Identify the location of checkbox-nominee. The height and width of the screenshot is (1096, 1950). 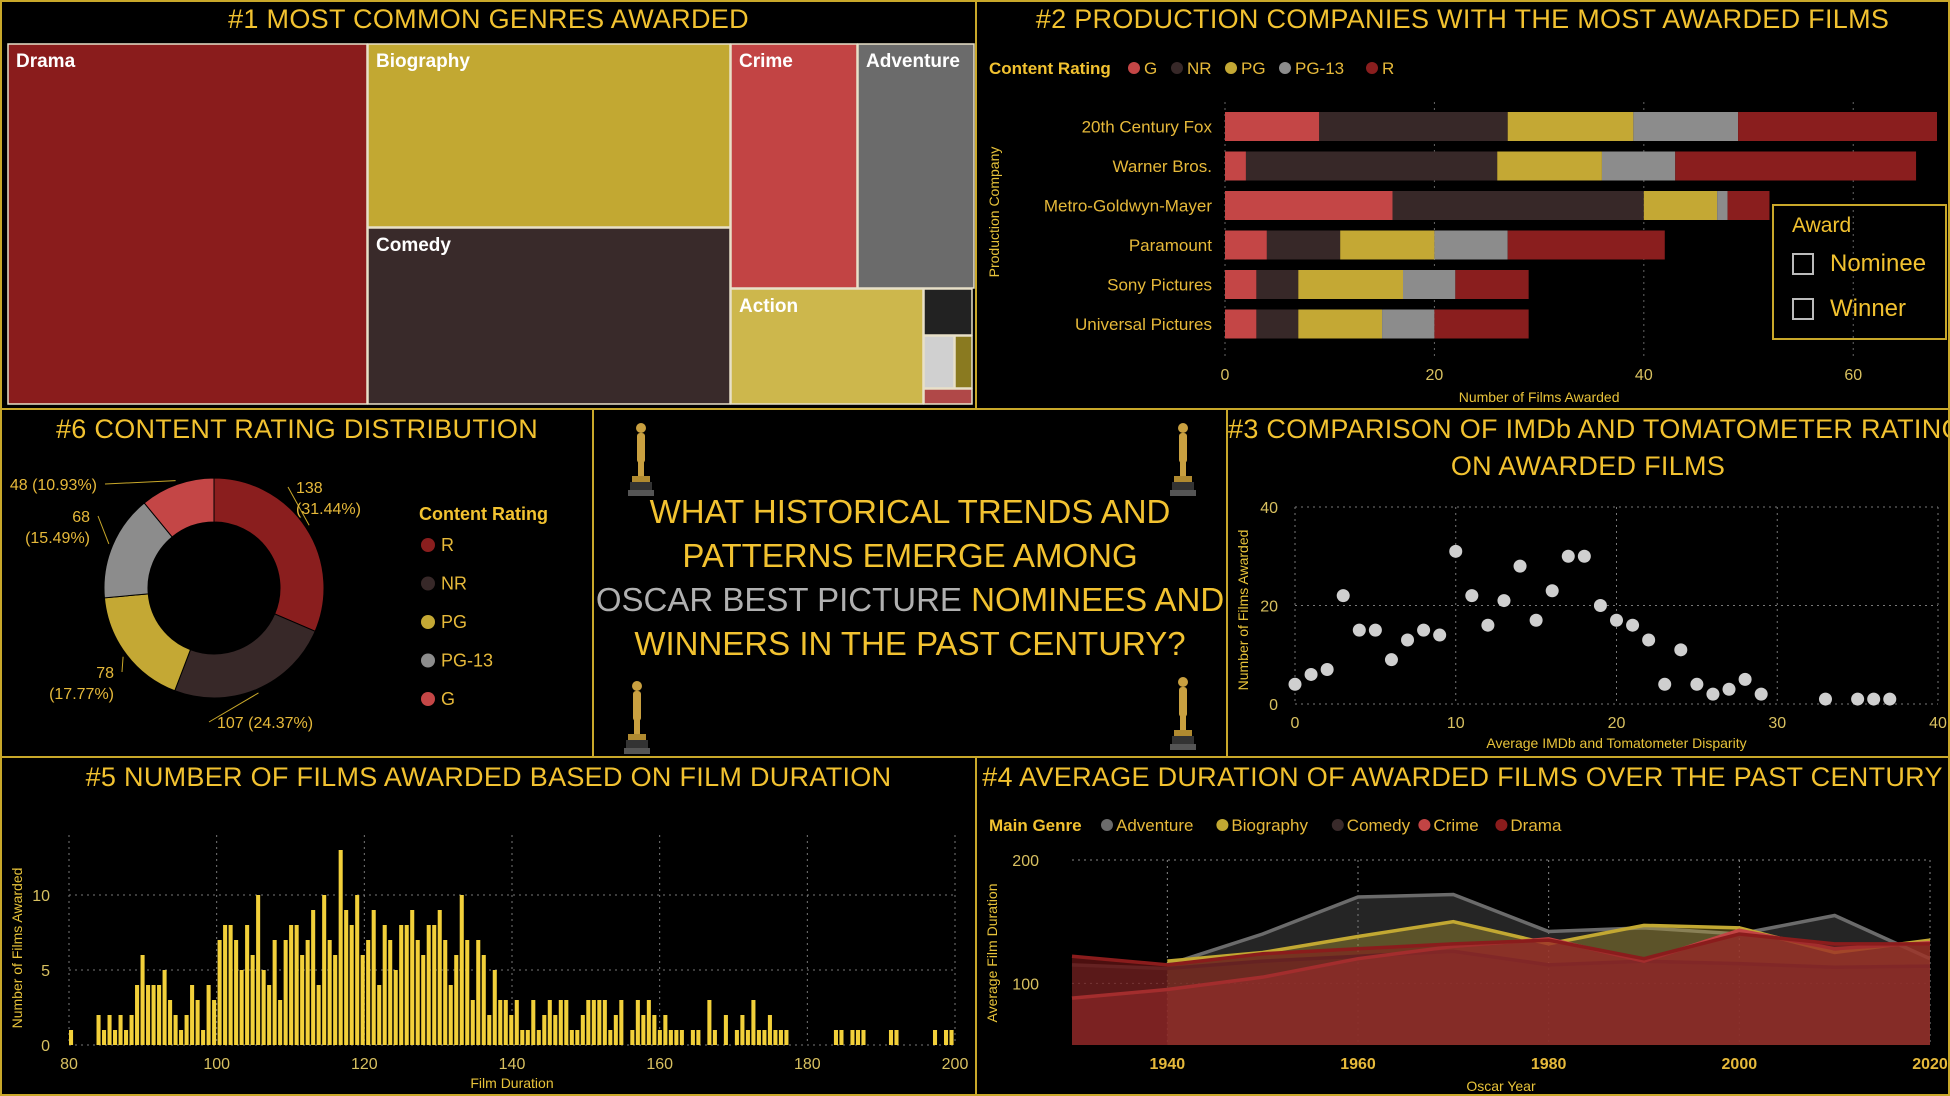
(1803, 264).